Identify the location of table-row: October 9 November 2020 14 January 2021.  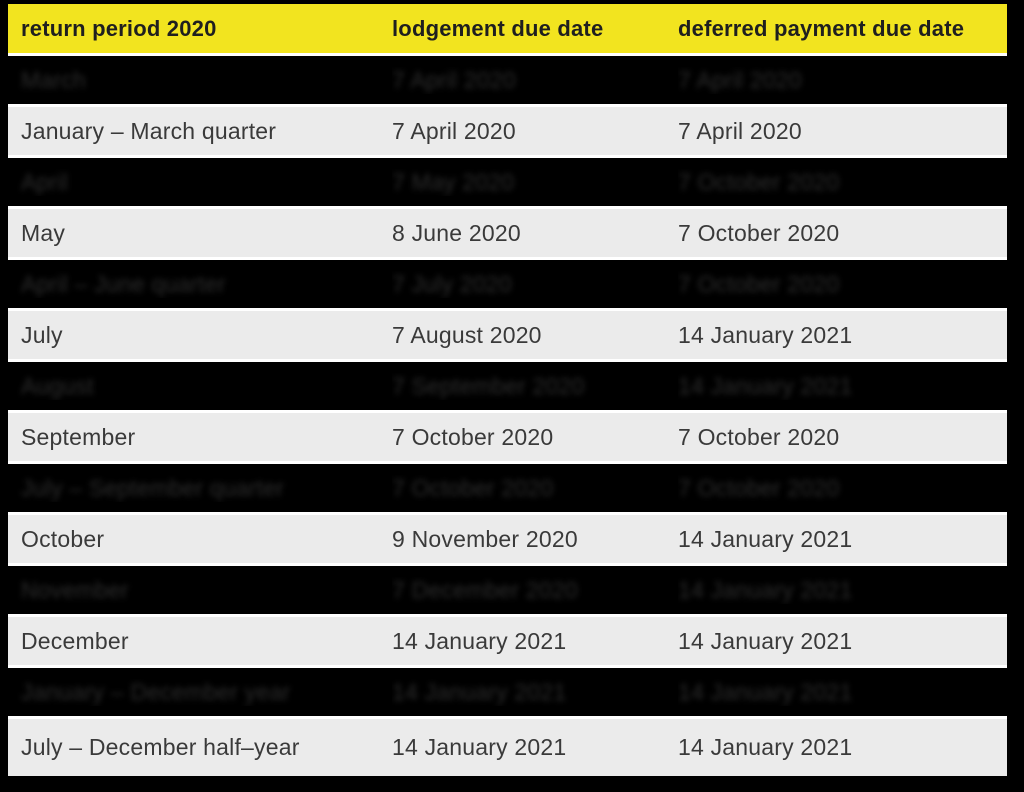
(507, 539).